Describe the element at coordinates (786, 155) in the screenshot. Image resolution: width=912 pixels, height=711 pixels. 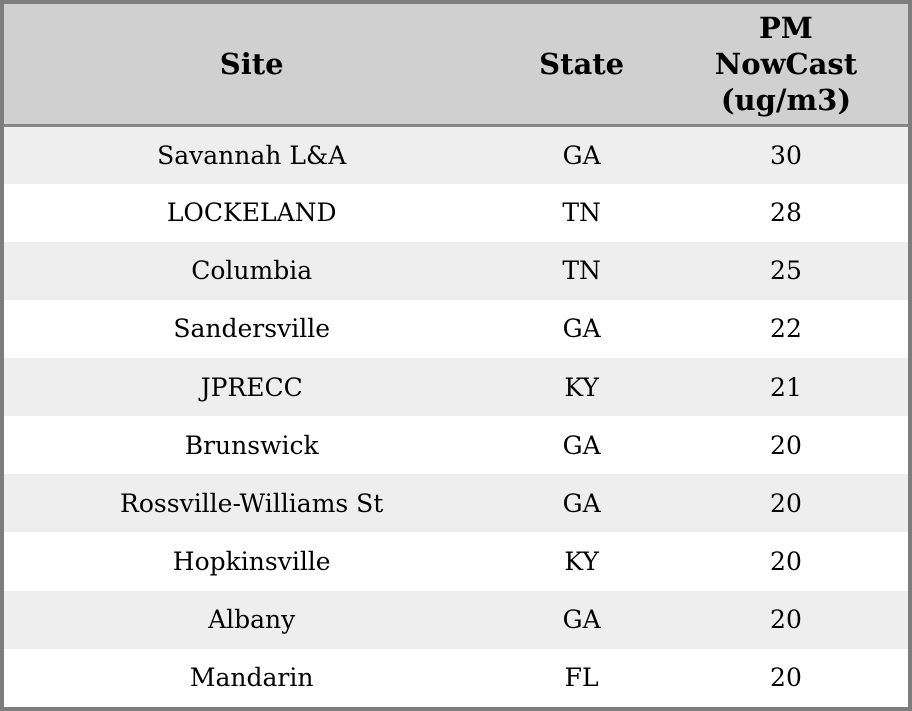
I see `pm-value-cell: 30` at that location.